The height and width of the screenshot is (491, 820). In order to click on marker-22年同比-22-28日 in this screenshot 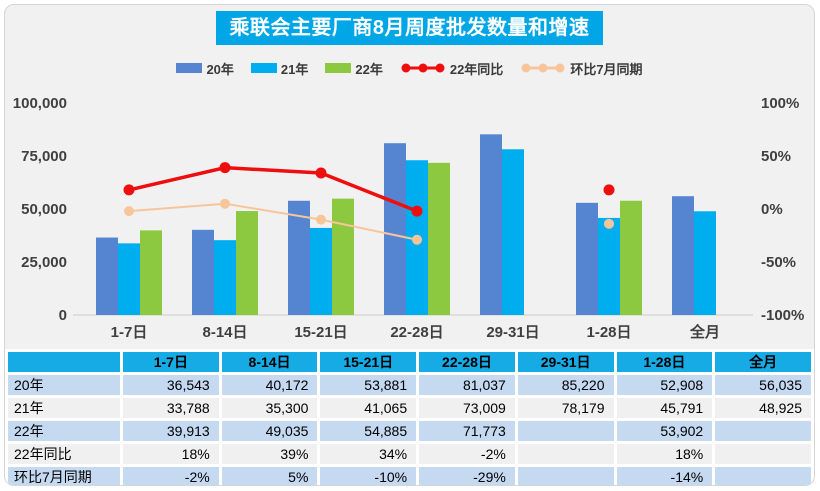, I will do `click(417, 211)`.